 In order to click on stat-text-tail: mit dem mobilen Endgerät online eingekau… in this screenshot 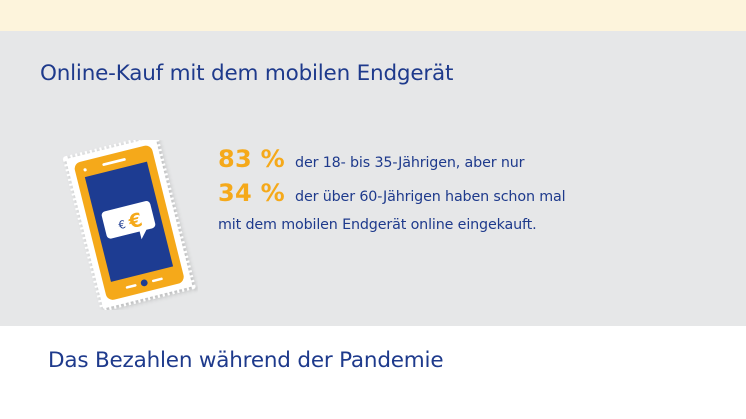, I will do `click(377, 225)`.